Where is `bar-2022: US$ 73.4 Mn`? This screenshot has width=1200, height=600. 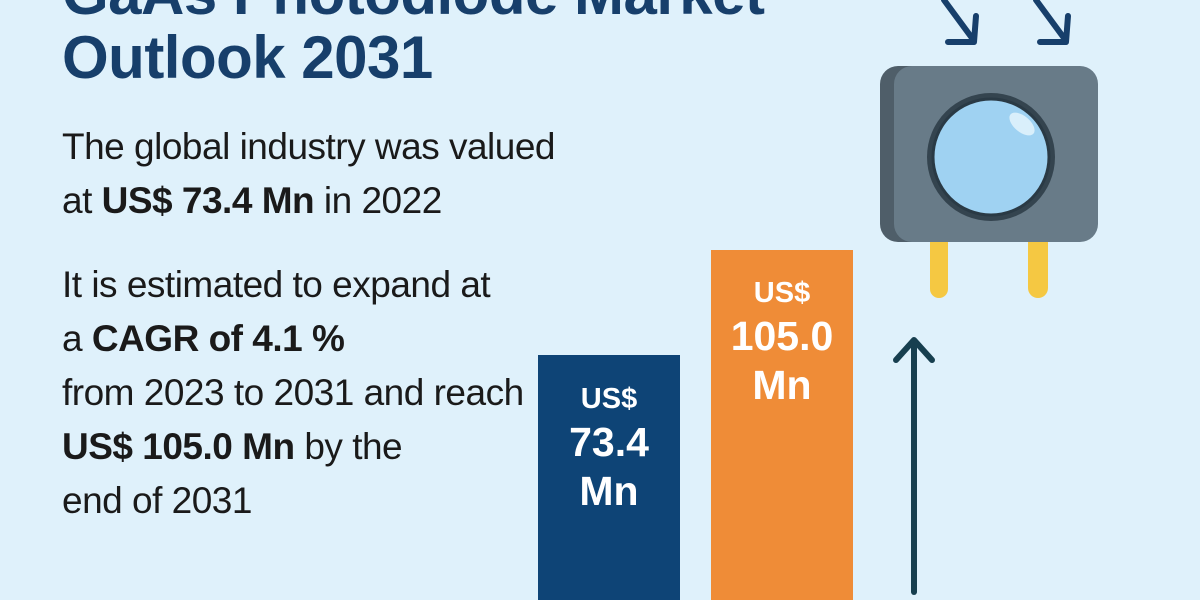
bar-2022: US$ 73.4 Mn is located at coordinates (609, 477).